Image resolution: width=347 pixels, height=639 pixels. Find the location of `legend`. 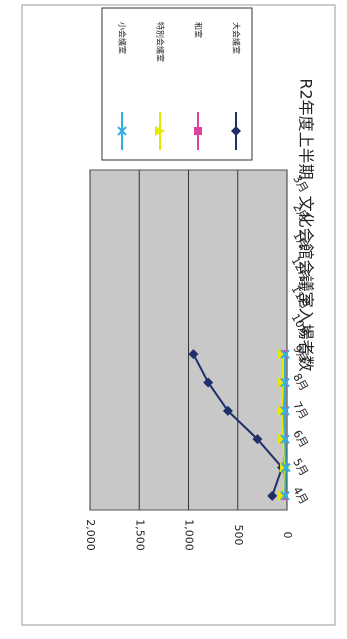

legend is located at coordinates (177, 84).